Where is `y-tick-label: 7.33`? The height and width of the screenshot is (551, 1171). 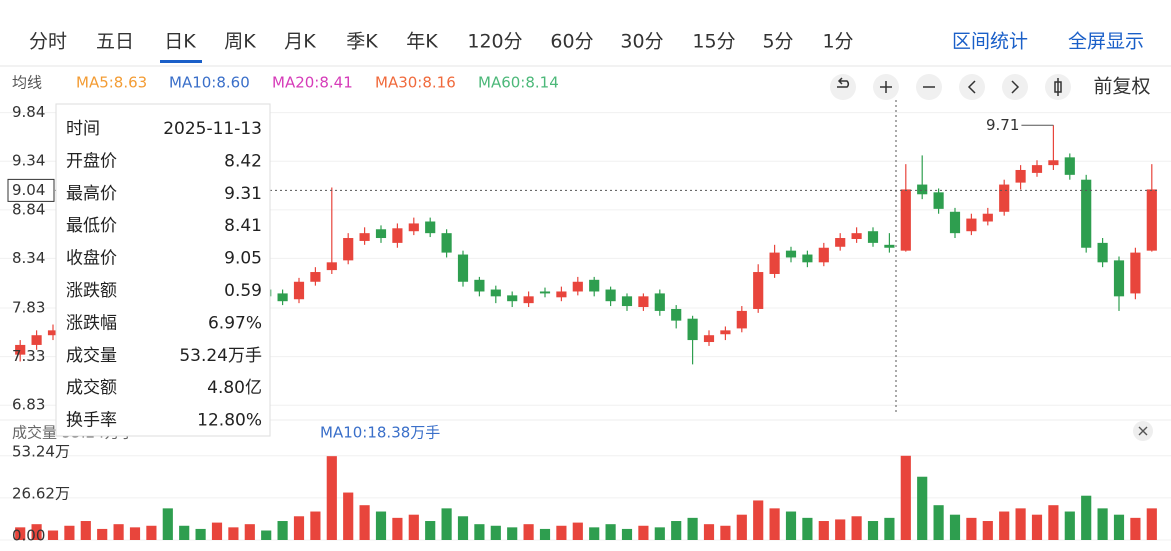
y-tick-label: 7.33 is located at coordinates (28, 356).